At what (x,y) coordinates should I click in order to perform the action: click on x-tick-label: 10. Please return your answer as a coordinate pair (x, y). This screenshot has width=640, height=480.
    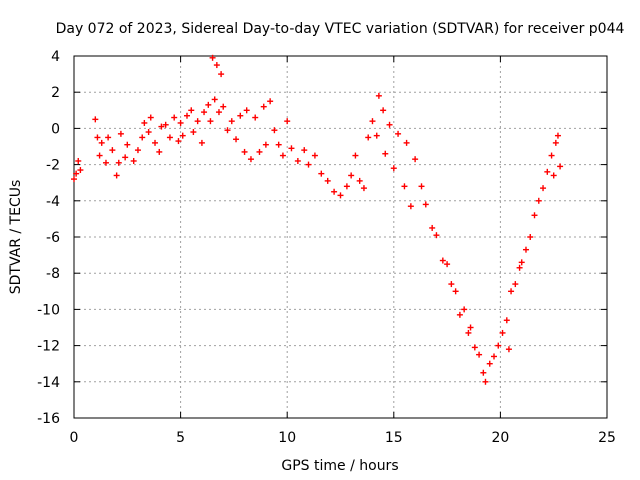
    Looking at the image, I should click on (287, 438).